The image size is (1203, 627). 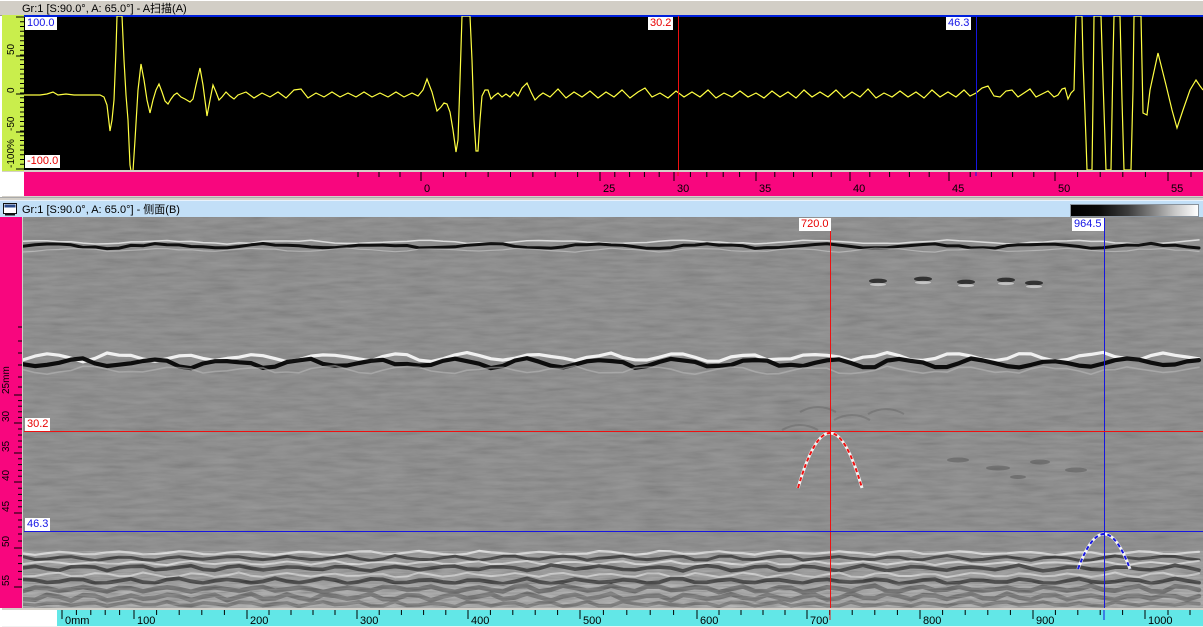 What do you see at coordinates (38, 524) in the screenshot?
I see `bscan-blue-depth-value: 46.3` at bounding box center [38, 524].